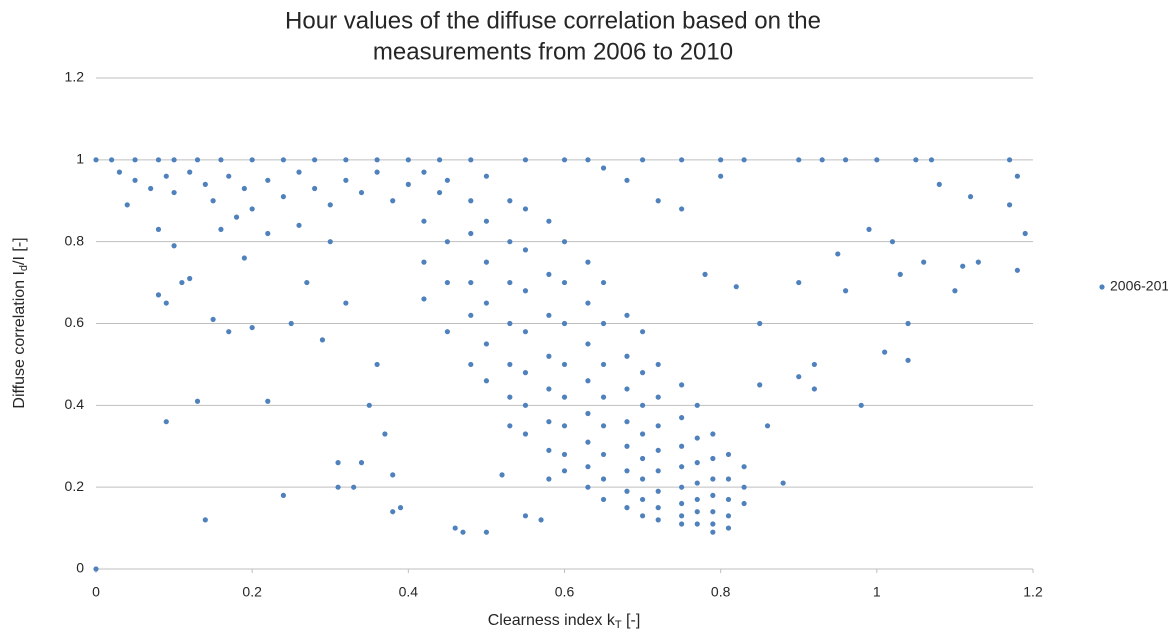  I want to click on x-tick-label: 0.8, so click(721, 592).